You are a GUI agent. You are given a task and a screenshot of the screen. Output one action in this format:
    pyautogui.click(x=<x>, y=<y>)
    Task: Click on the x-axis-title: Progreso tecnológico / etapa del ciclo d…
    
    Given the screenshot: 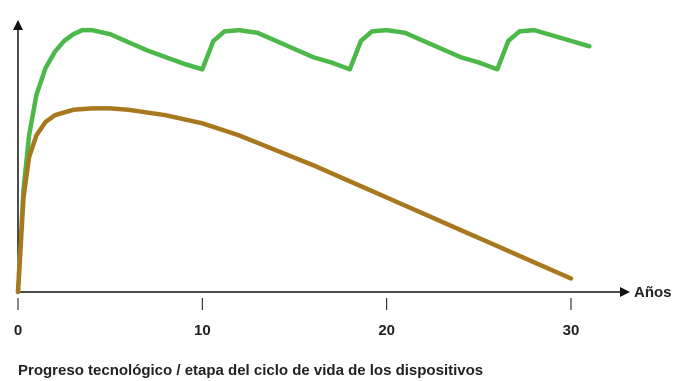 What is the action you would take?
    pyautogui.click(x=250, y=370)
    